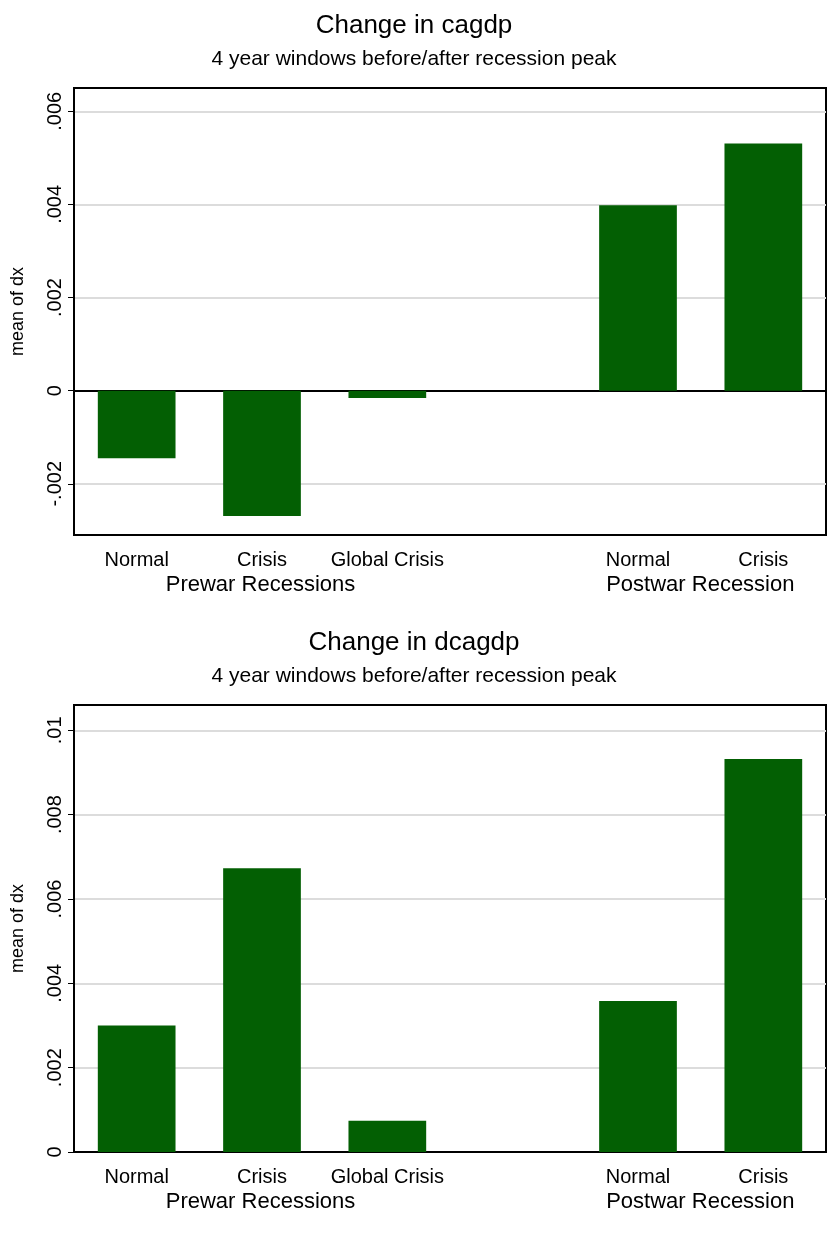 The image size is (828, 1234). I want to click on chart-title: Change in dcagdp, so click(414, 641).